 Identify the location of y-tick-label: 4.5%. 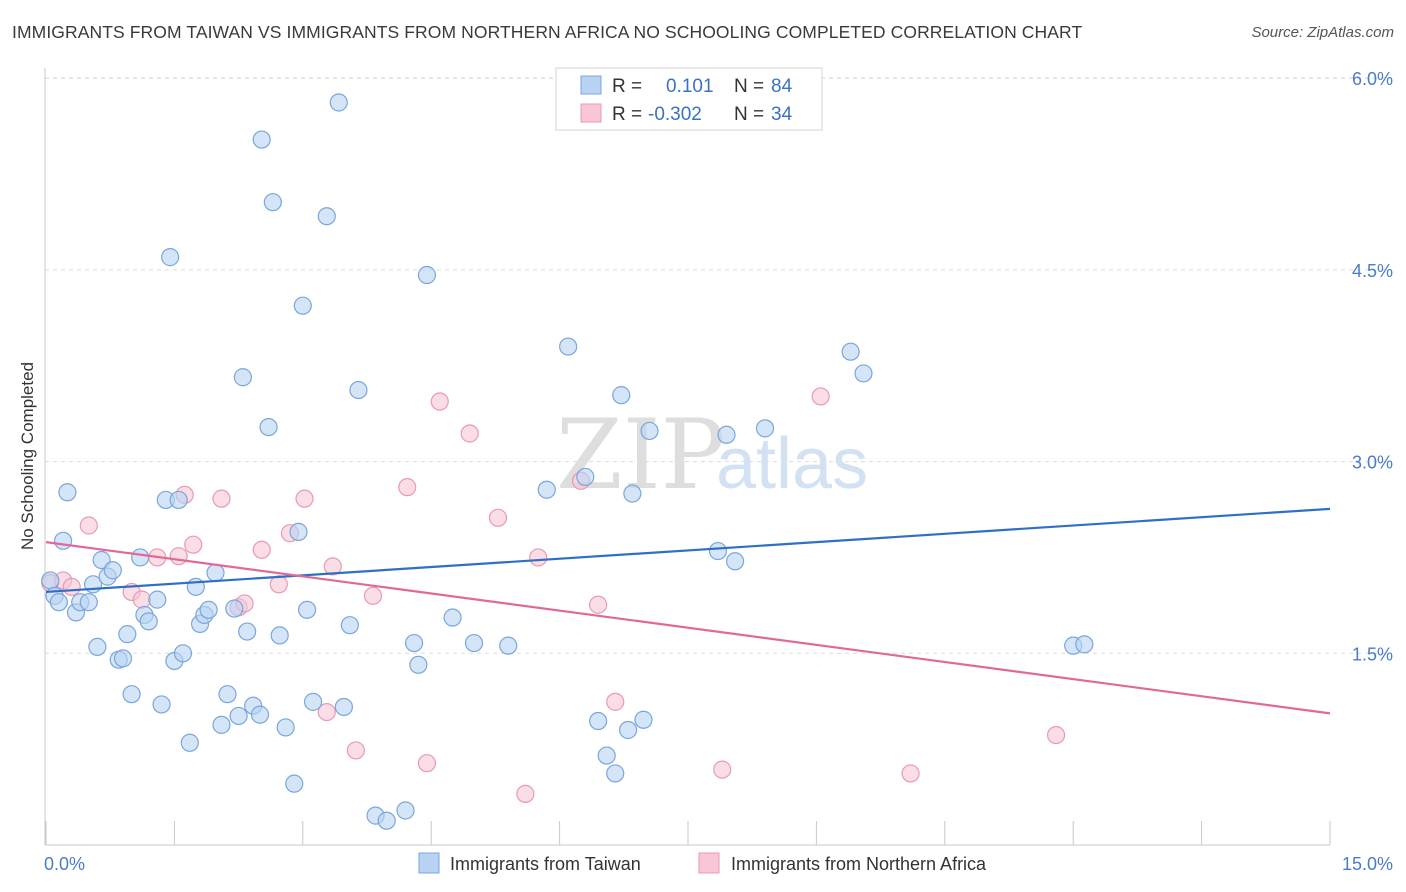
(1372, 271).